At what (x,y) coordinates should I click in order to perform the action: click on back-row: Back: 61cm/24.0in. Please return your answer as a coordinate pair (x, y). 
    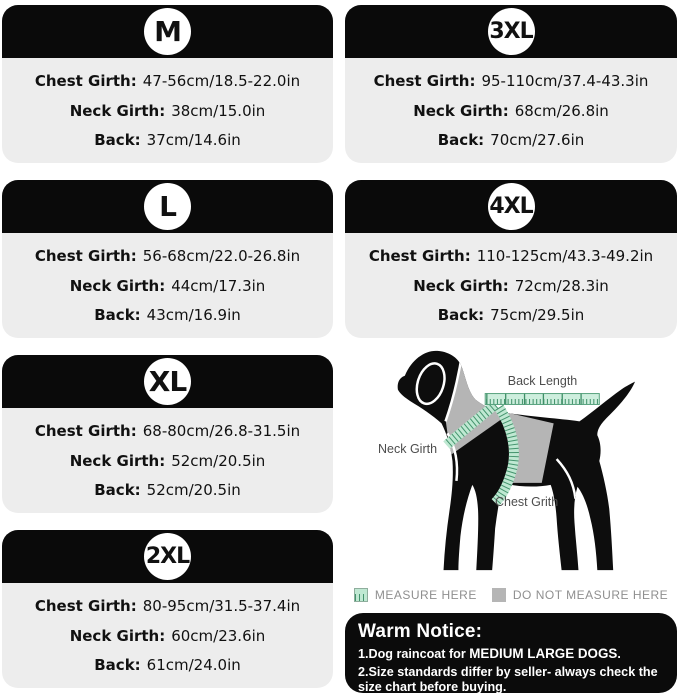
    Looking at the image, I should click on (167, 665).